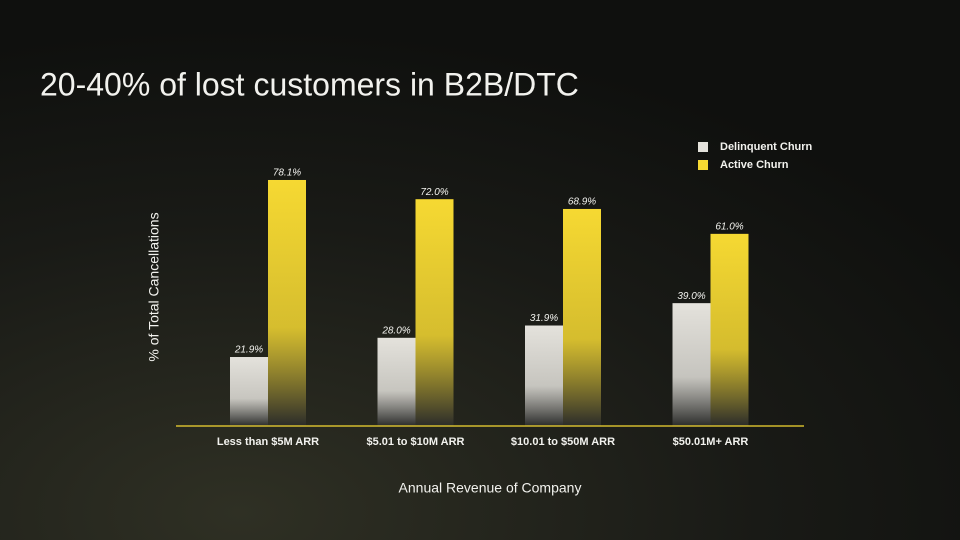 Image resolution: width=960 pixels, height=540 pixels. Describe the element at coordinates (395, 330) in the screenshot. I see `value-label: 28.0%` at that location.